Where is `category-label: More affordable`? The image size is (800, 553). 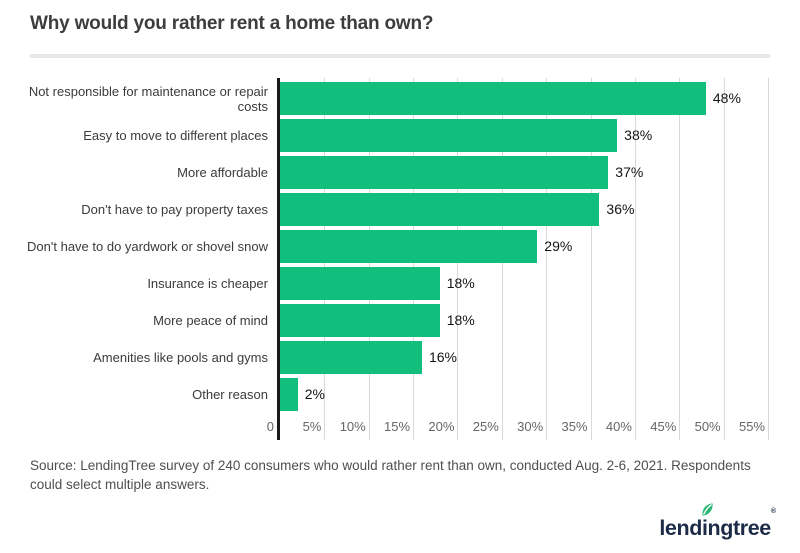
category-label: More affordable is located at coordinates (222, 172).